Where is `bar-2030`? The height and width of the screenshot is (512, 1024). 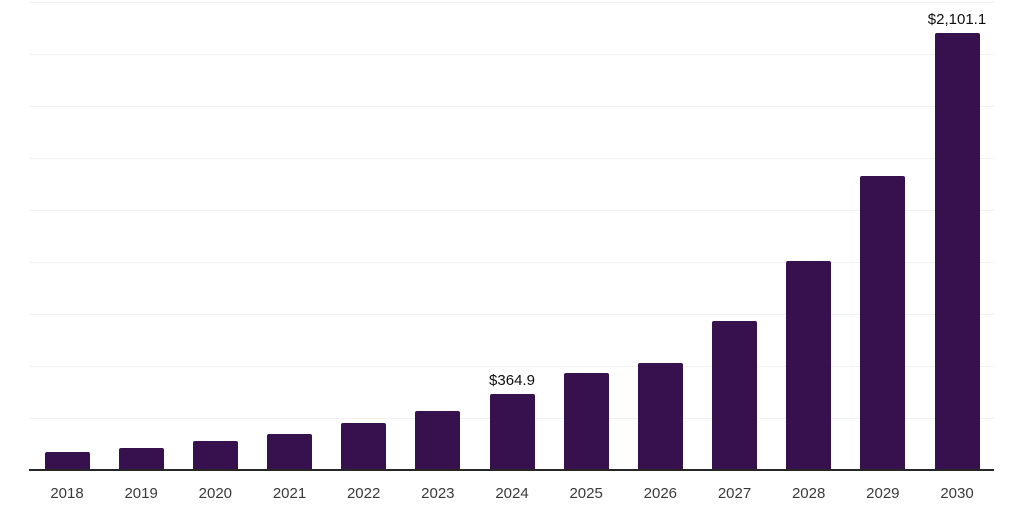
bar-2030 is located at coordinates (957, 251).